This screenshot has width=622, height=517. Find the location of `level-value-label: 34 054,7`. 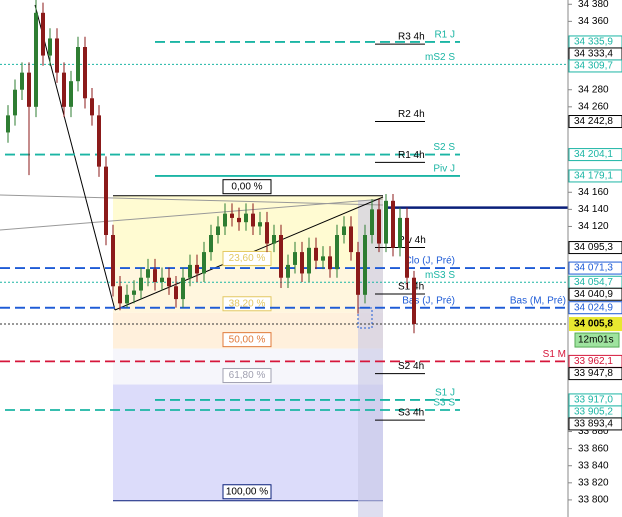

level-value-label: 34 054,7 is located at coordinates (593, 282).